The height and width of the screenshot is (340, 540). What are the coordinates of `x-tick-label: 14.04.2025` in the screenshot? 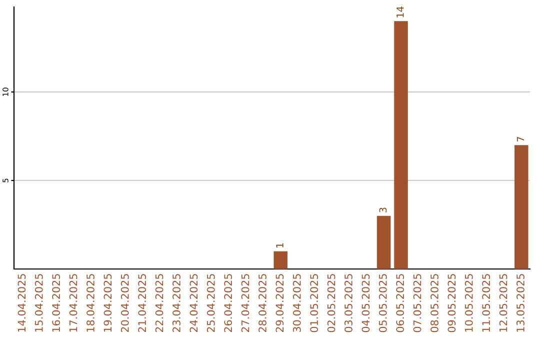 It's located at (22, 303).